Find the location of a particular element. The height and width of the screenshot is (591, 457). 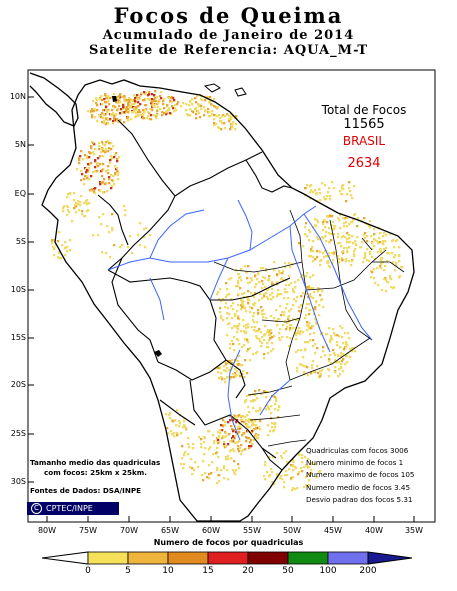

total-label: Total de Focos is located at coordinates (364, 110).